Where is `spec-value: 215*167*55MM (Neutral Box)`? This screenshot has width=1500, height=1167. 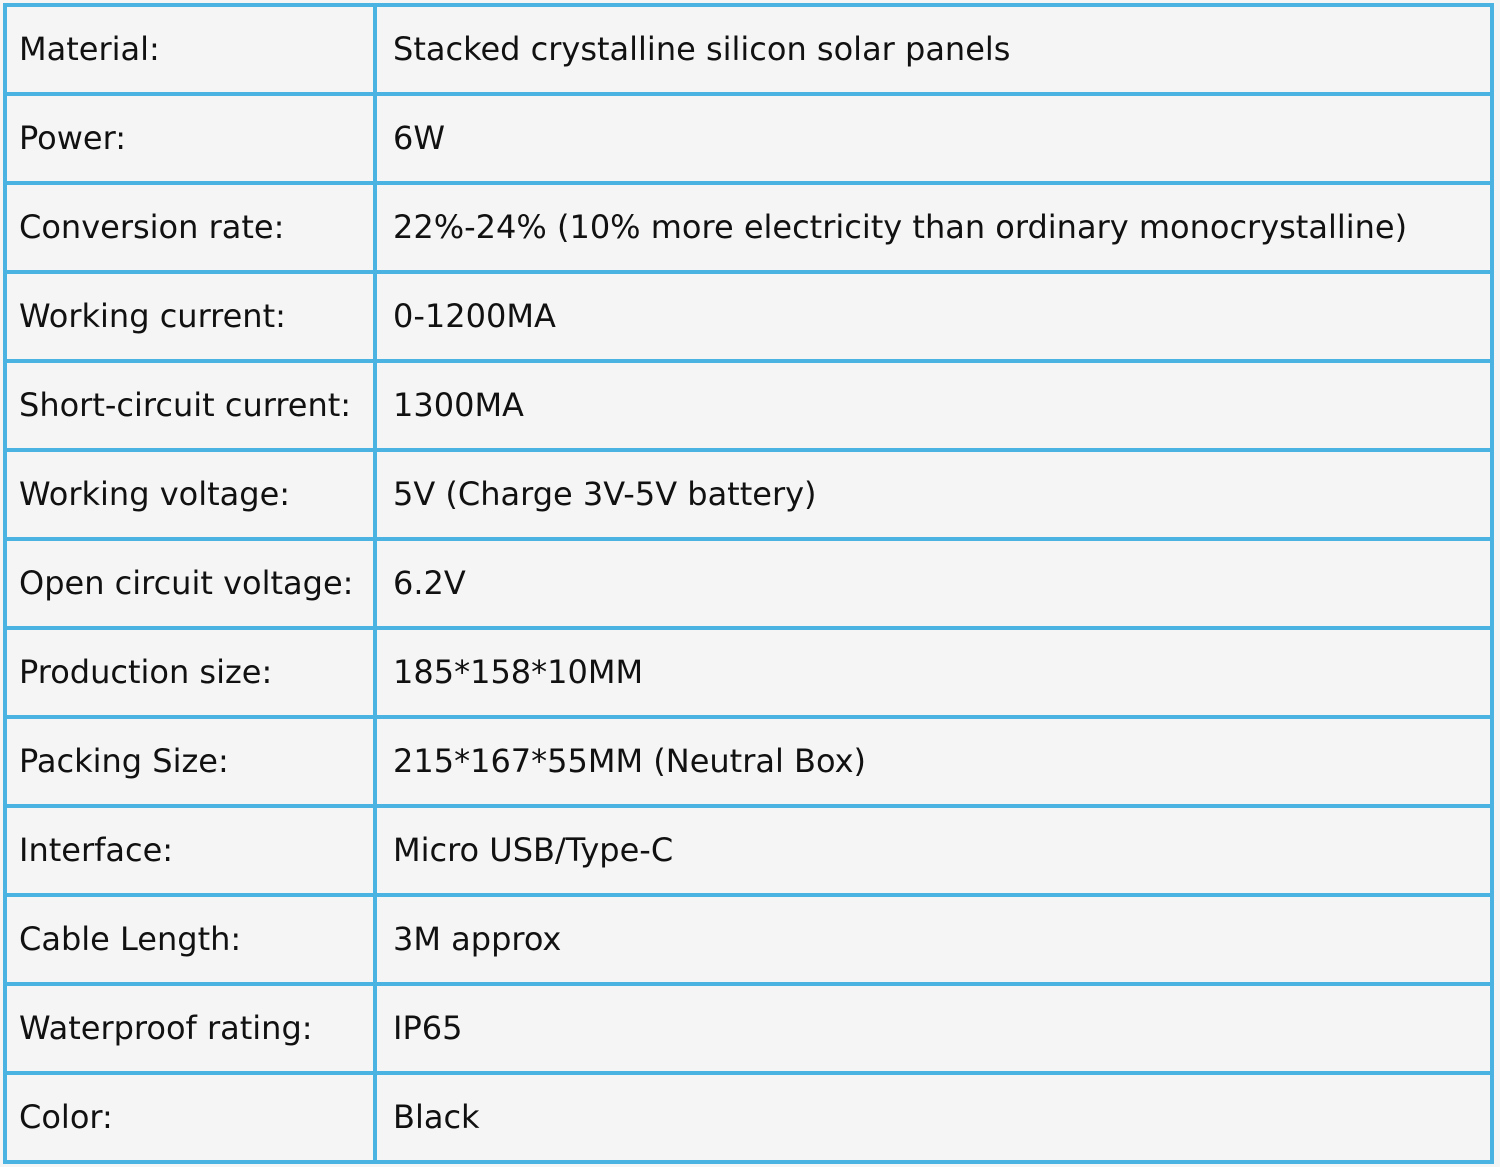
spec-value: 215*167*55MM (Neutral Box) is located at coordinates (933, 761).